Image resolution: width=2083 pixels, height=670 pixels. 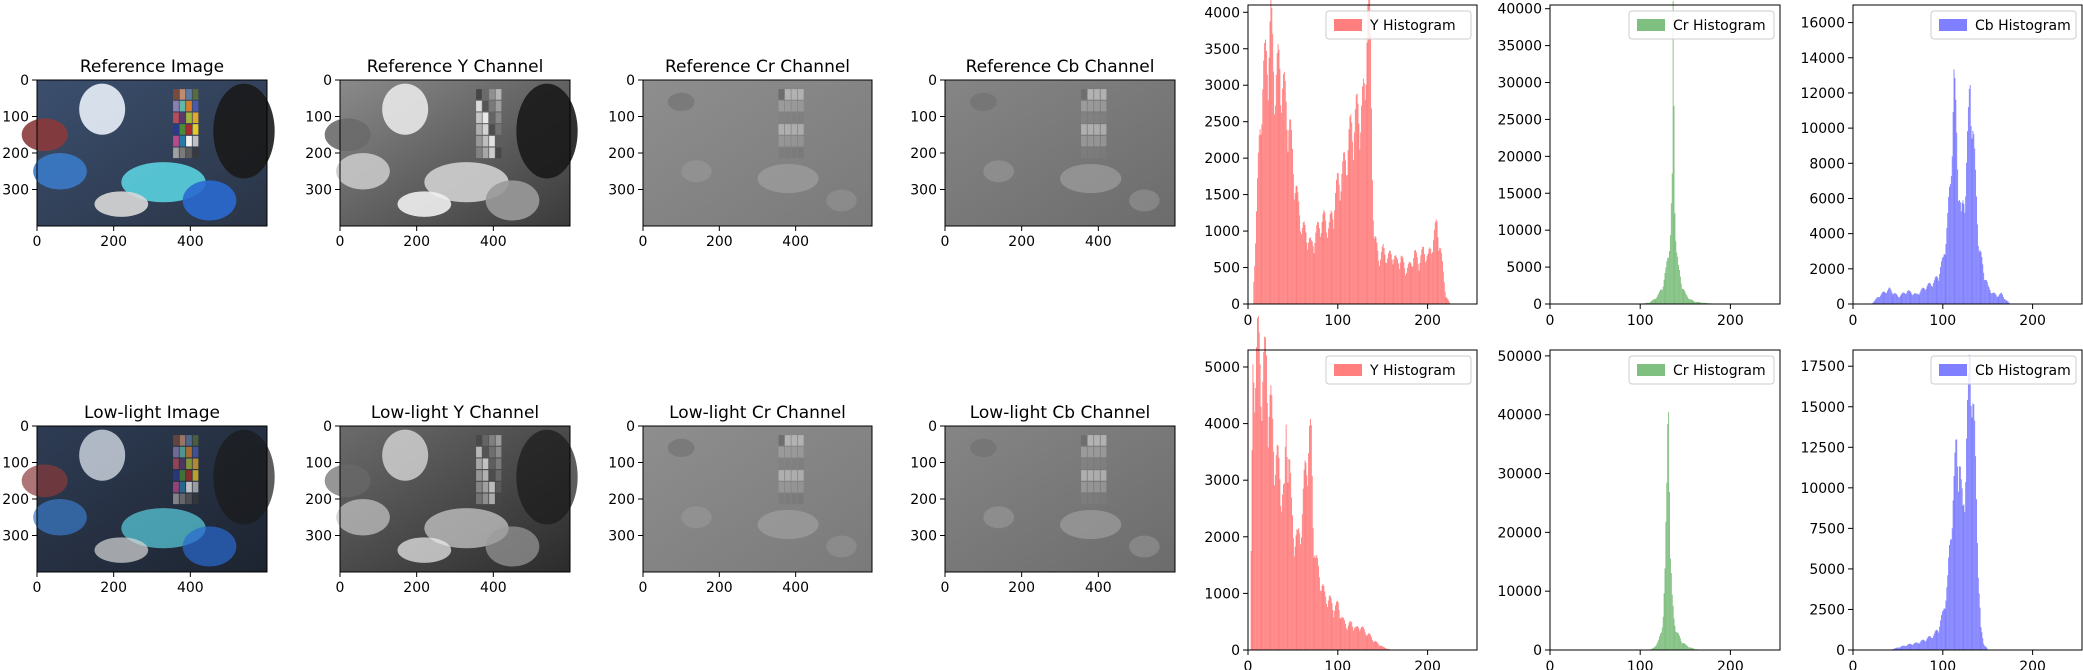 I want to click on image-panel: Low-light Image 0 200 400 0 100 200 300, so click(x=138, y=499).